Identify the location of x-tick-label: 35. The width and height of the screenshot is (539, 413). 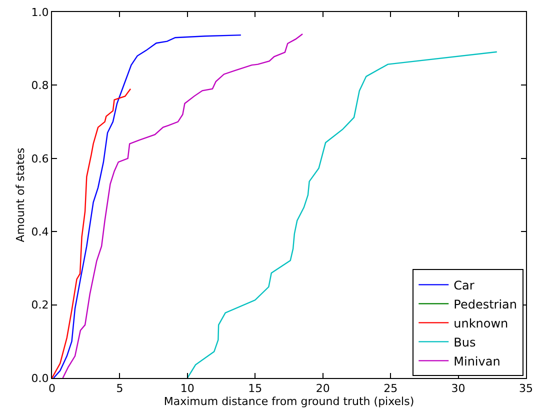
(526, 389).